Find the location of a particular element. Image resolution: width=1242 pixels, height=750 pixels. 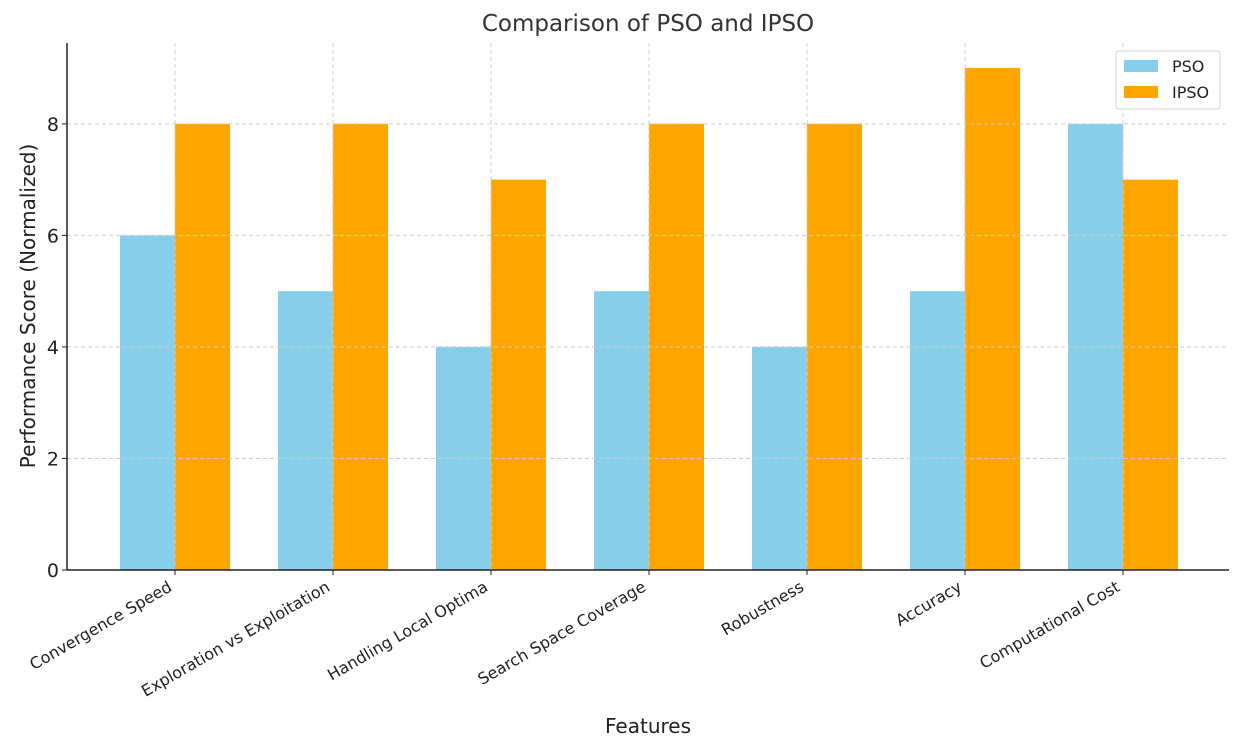

y-tick-label: 4 is located at coordinates (53, 348).